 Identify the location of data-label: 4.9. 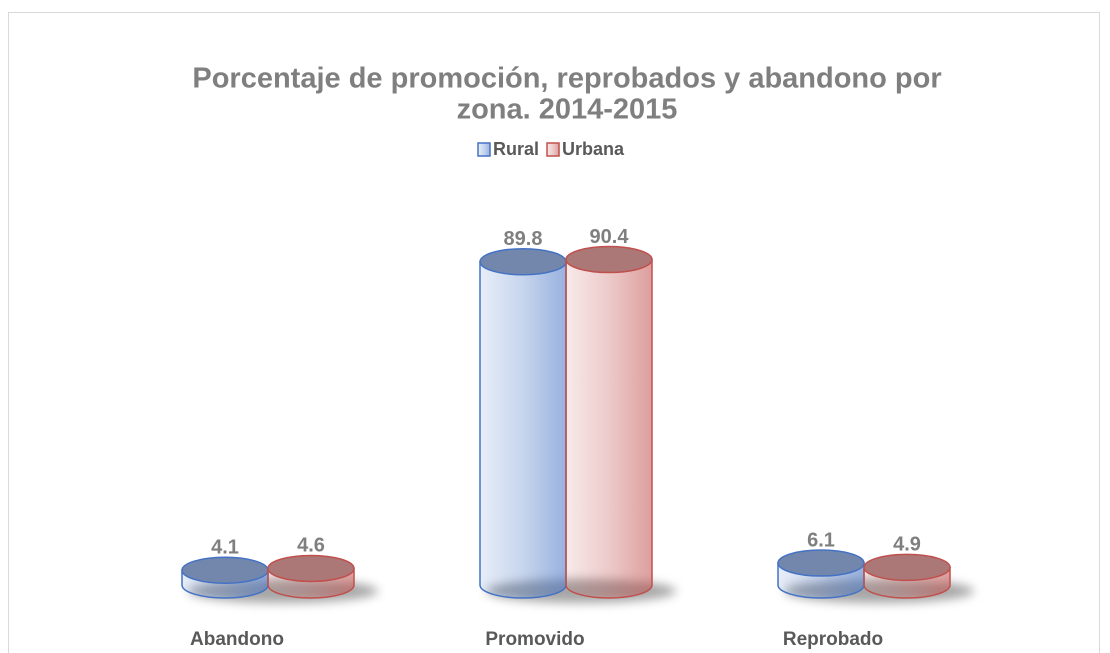
(907, 545).